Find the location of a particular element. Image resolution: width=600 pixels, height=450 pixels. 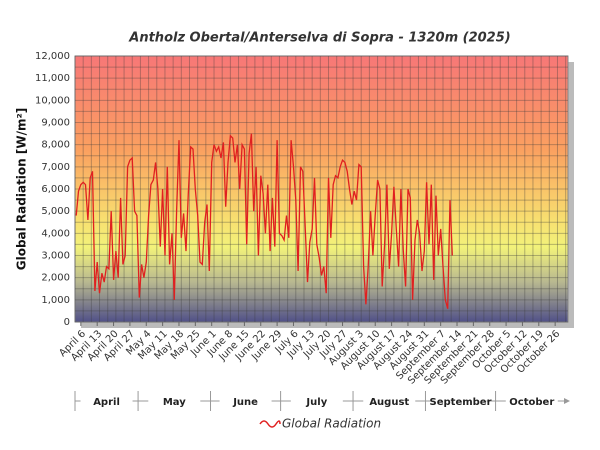

month-label: October is located at coordinates (531, 402).